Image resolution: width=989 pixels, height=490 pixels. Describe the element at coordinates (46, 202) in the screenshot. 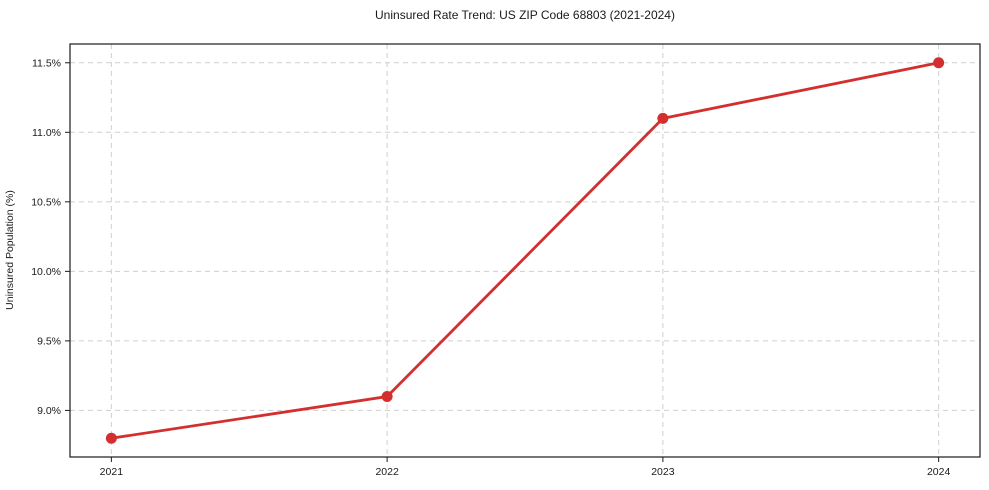

I see `y-tick-label: 10.5%` at that location.